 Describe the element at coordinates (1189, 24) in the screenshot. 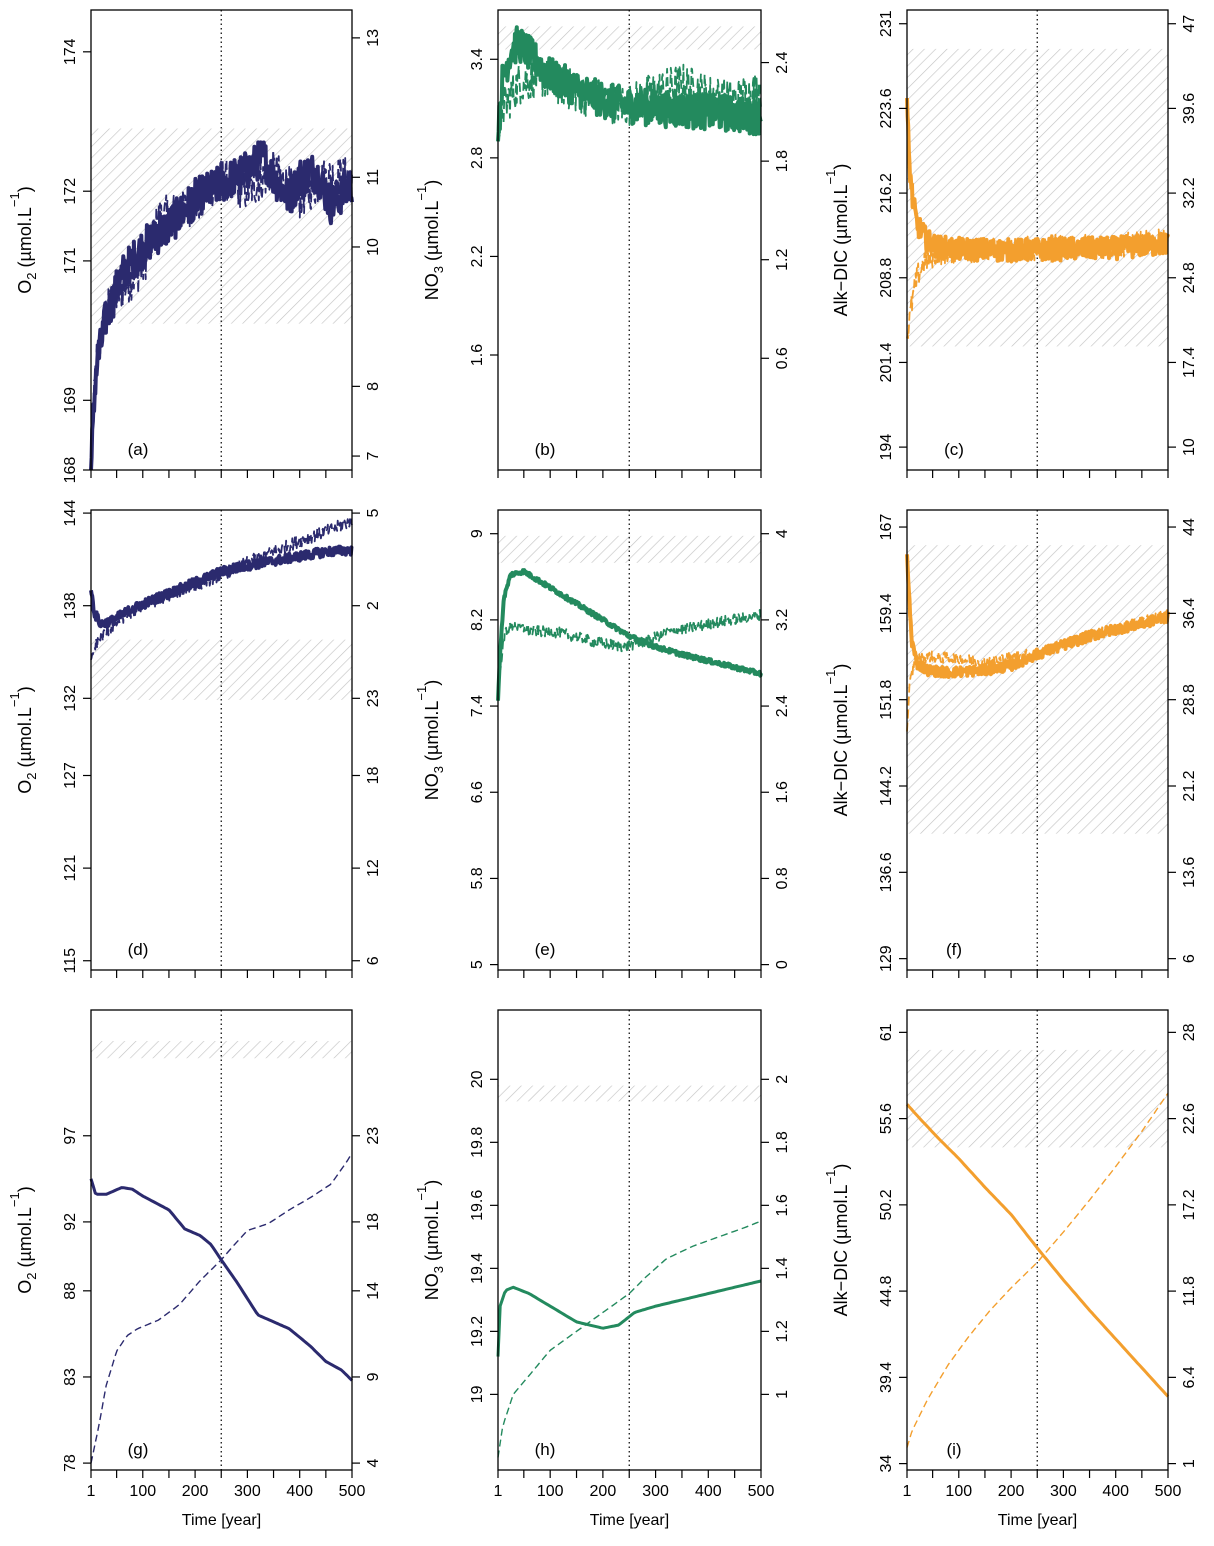

I see `right-tick-label: 47` at that location.